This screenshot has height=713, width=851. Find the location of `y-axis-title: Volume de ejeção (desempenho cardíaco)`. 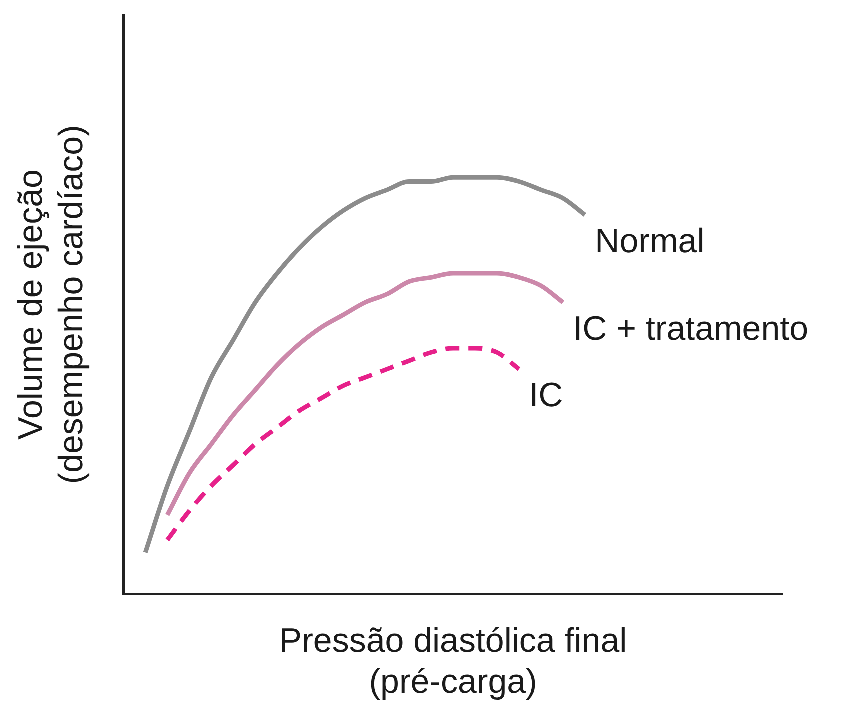

y-axis-title: Volume de ejeção (desempenho cardíaco) is located at coordinates (51, 304).